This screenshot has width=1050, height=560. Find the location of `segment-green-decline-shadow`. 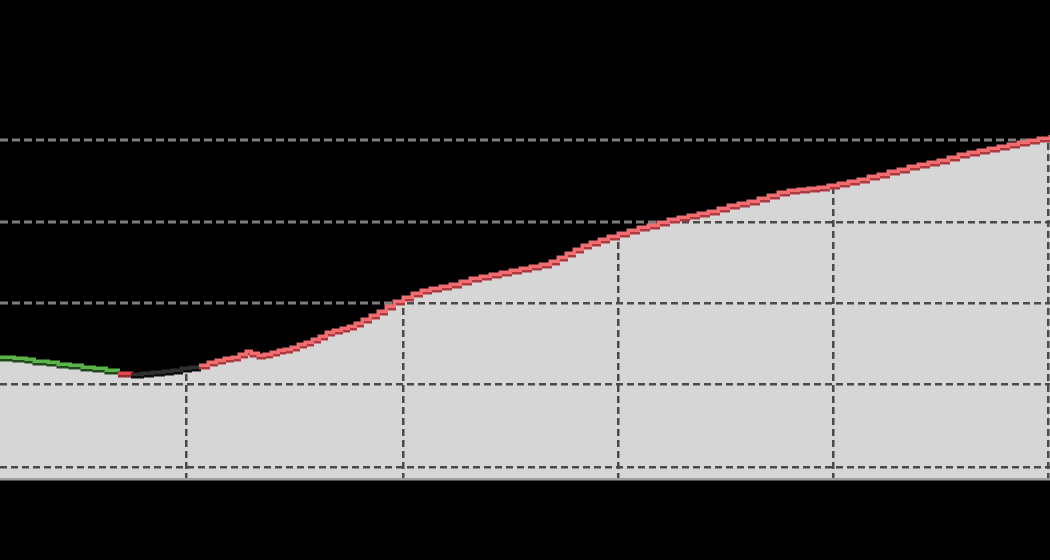

segment-green-decline-shadow is located at coordinates (60, 366).